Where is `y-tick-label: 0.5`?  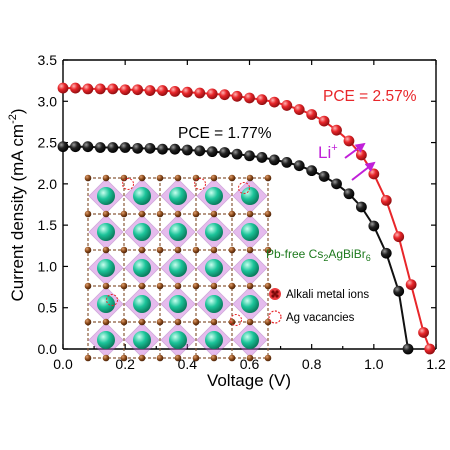
y-tick-label: 0.5 is located at coordinates (48, 308).